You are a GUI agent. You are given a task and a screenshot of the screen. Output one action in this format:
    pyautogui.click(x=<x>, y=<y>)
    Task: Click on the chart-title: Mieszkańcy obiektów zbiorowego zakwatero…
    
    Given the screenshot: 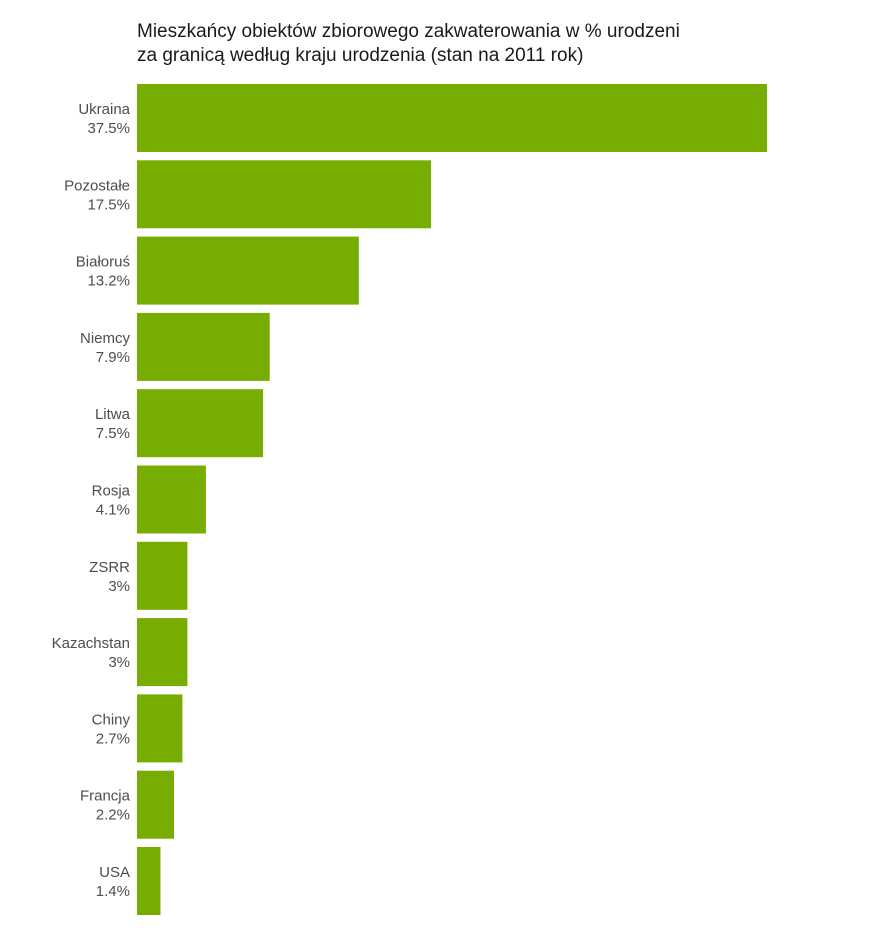 What is the action you would take?
    pyautogui.click(x=497, y=44)
    